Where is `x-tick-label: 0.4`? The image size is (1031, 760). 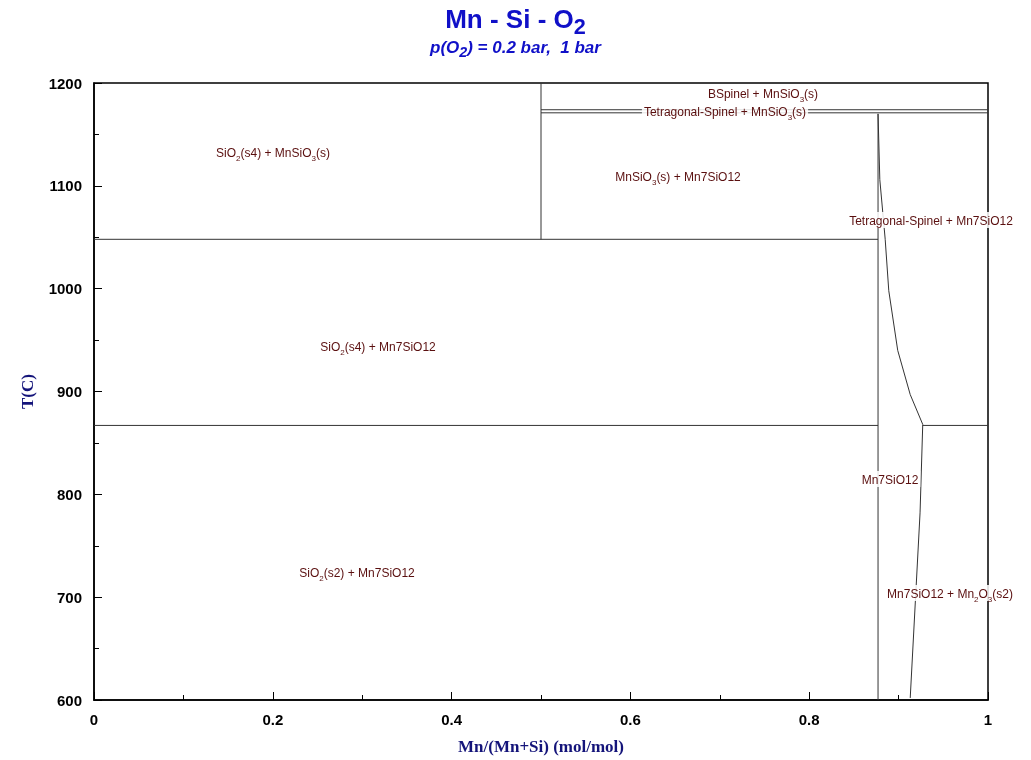 x-tick-label: 0.4 is located at coordinates (452, 719).